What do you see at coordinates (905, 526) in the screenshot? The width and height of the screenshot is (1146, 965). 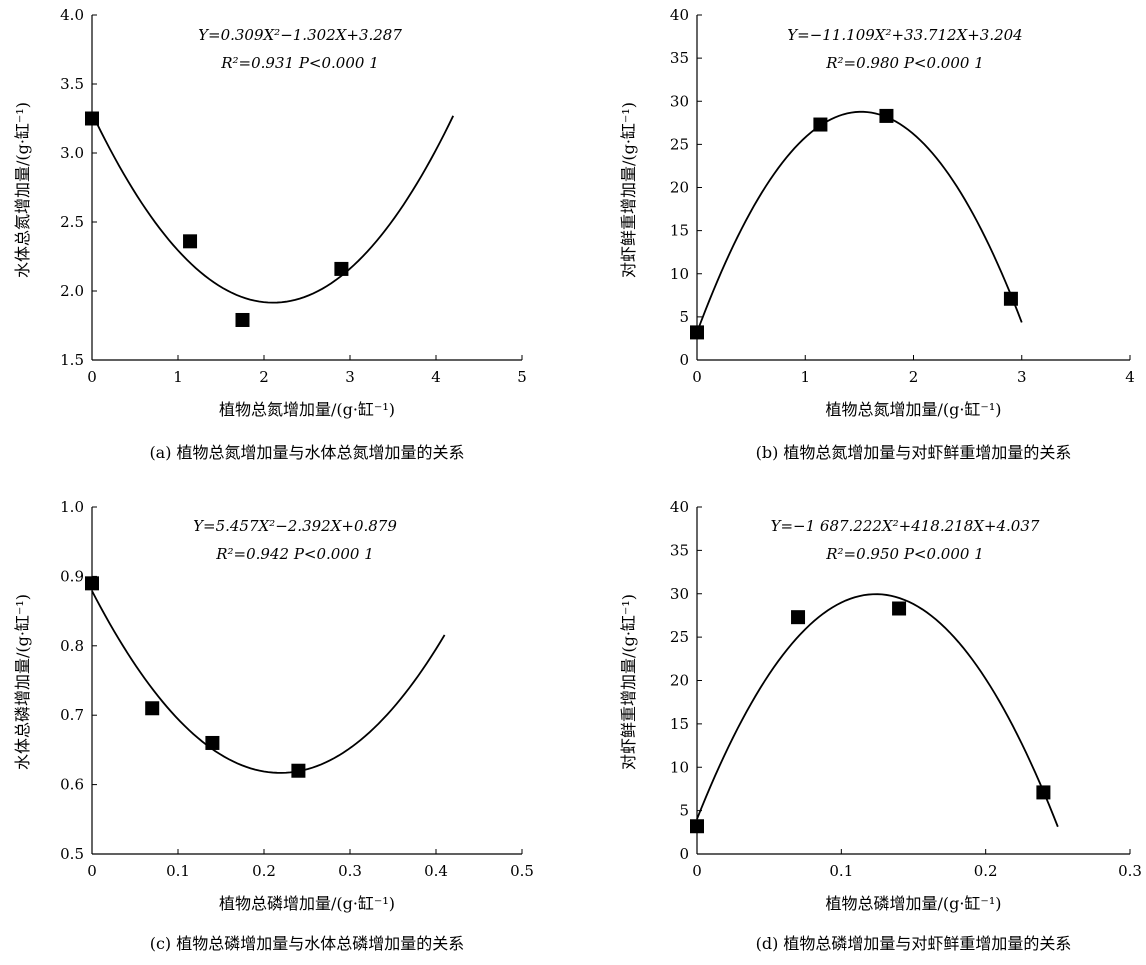 I see `fit-equation: Y=−1 687.222X²+418.218X+4.037` at bounding box center [905, 526].